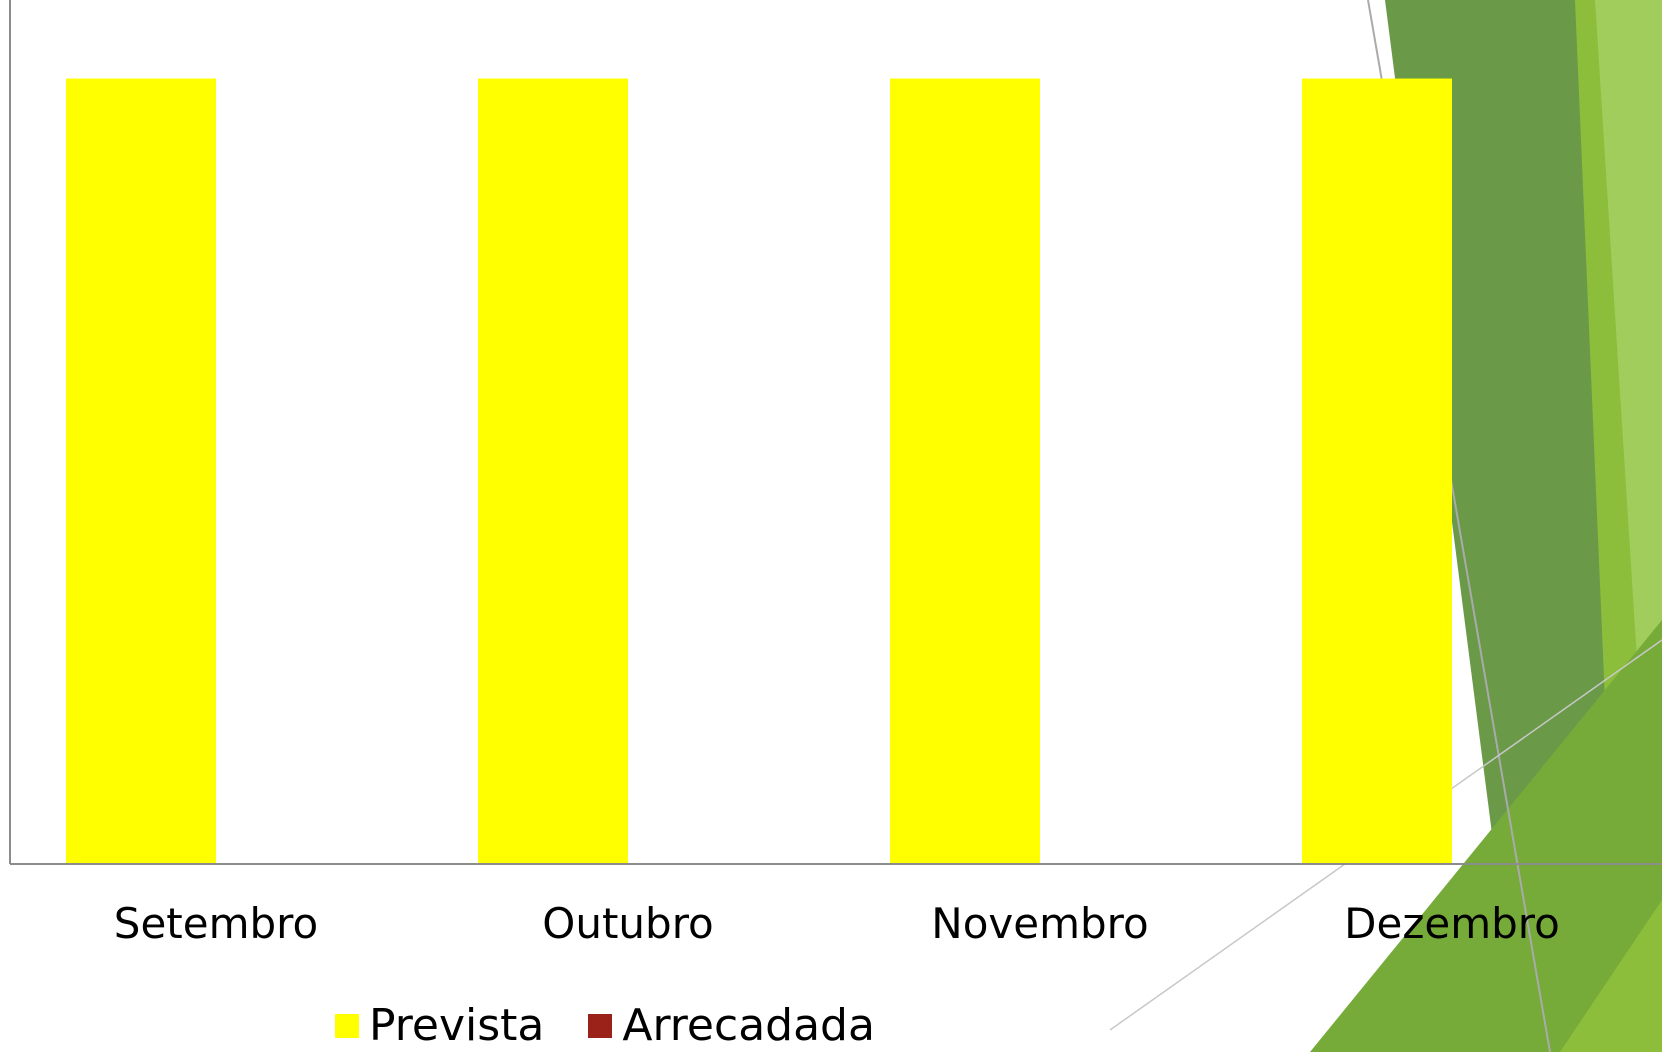  What do you see at coordinates (216, 923) in the screenshot?
I see `x-tick-label-setembro: Setembro` at bounding box center [216, 923].